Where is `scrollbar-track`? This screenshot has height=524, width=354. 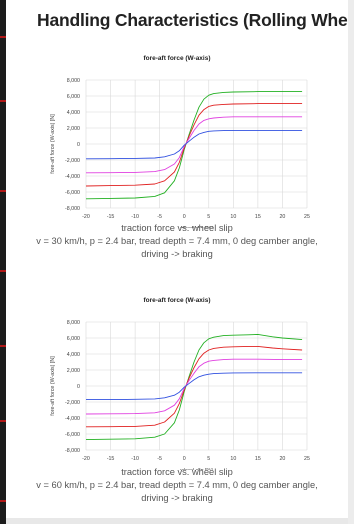
scrollbar-track is located at coordinates (351, 262).